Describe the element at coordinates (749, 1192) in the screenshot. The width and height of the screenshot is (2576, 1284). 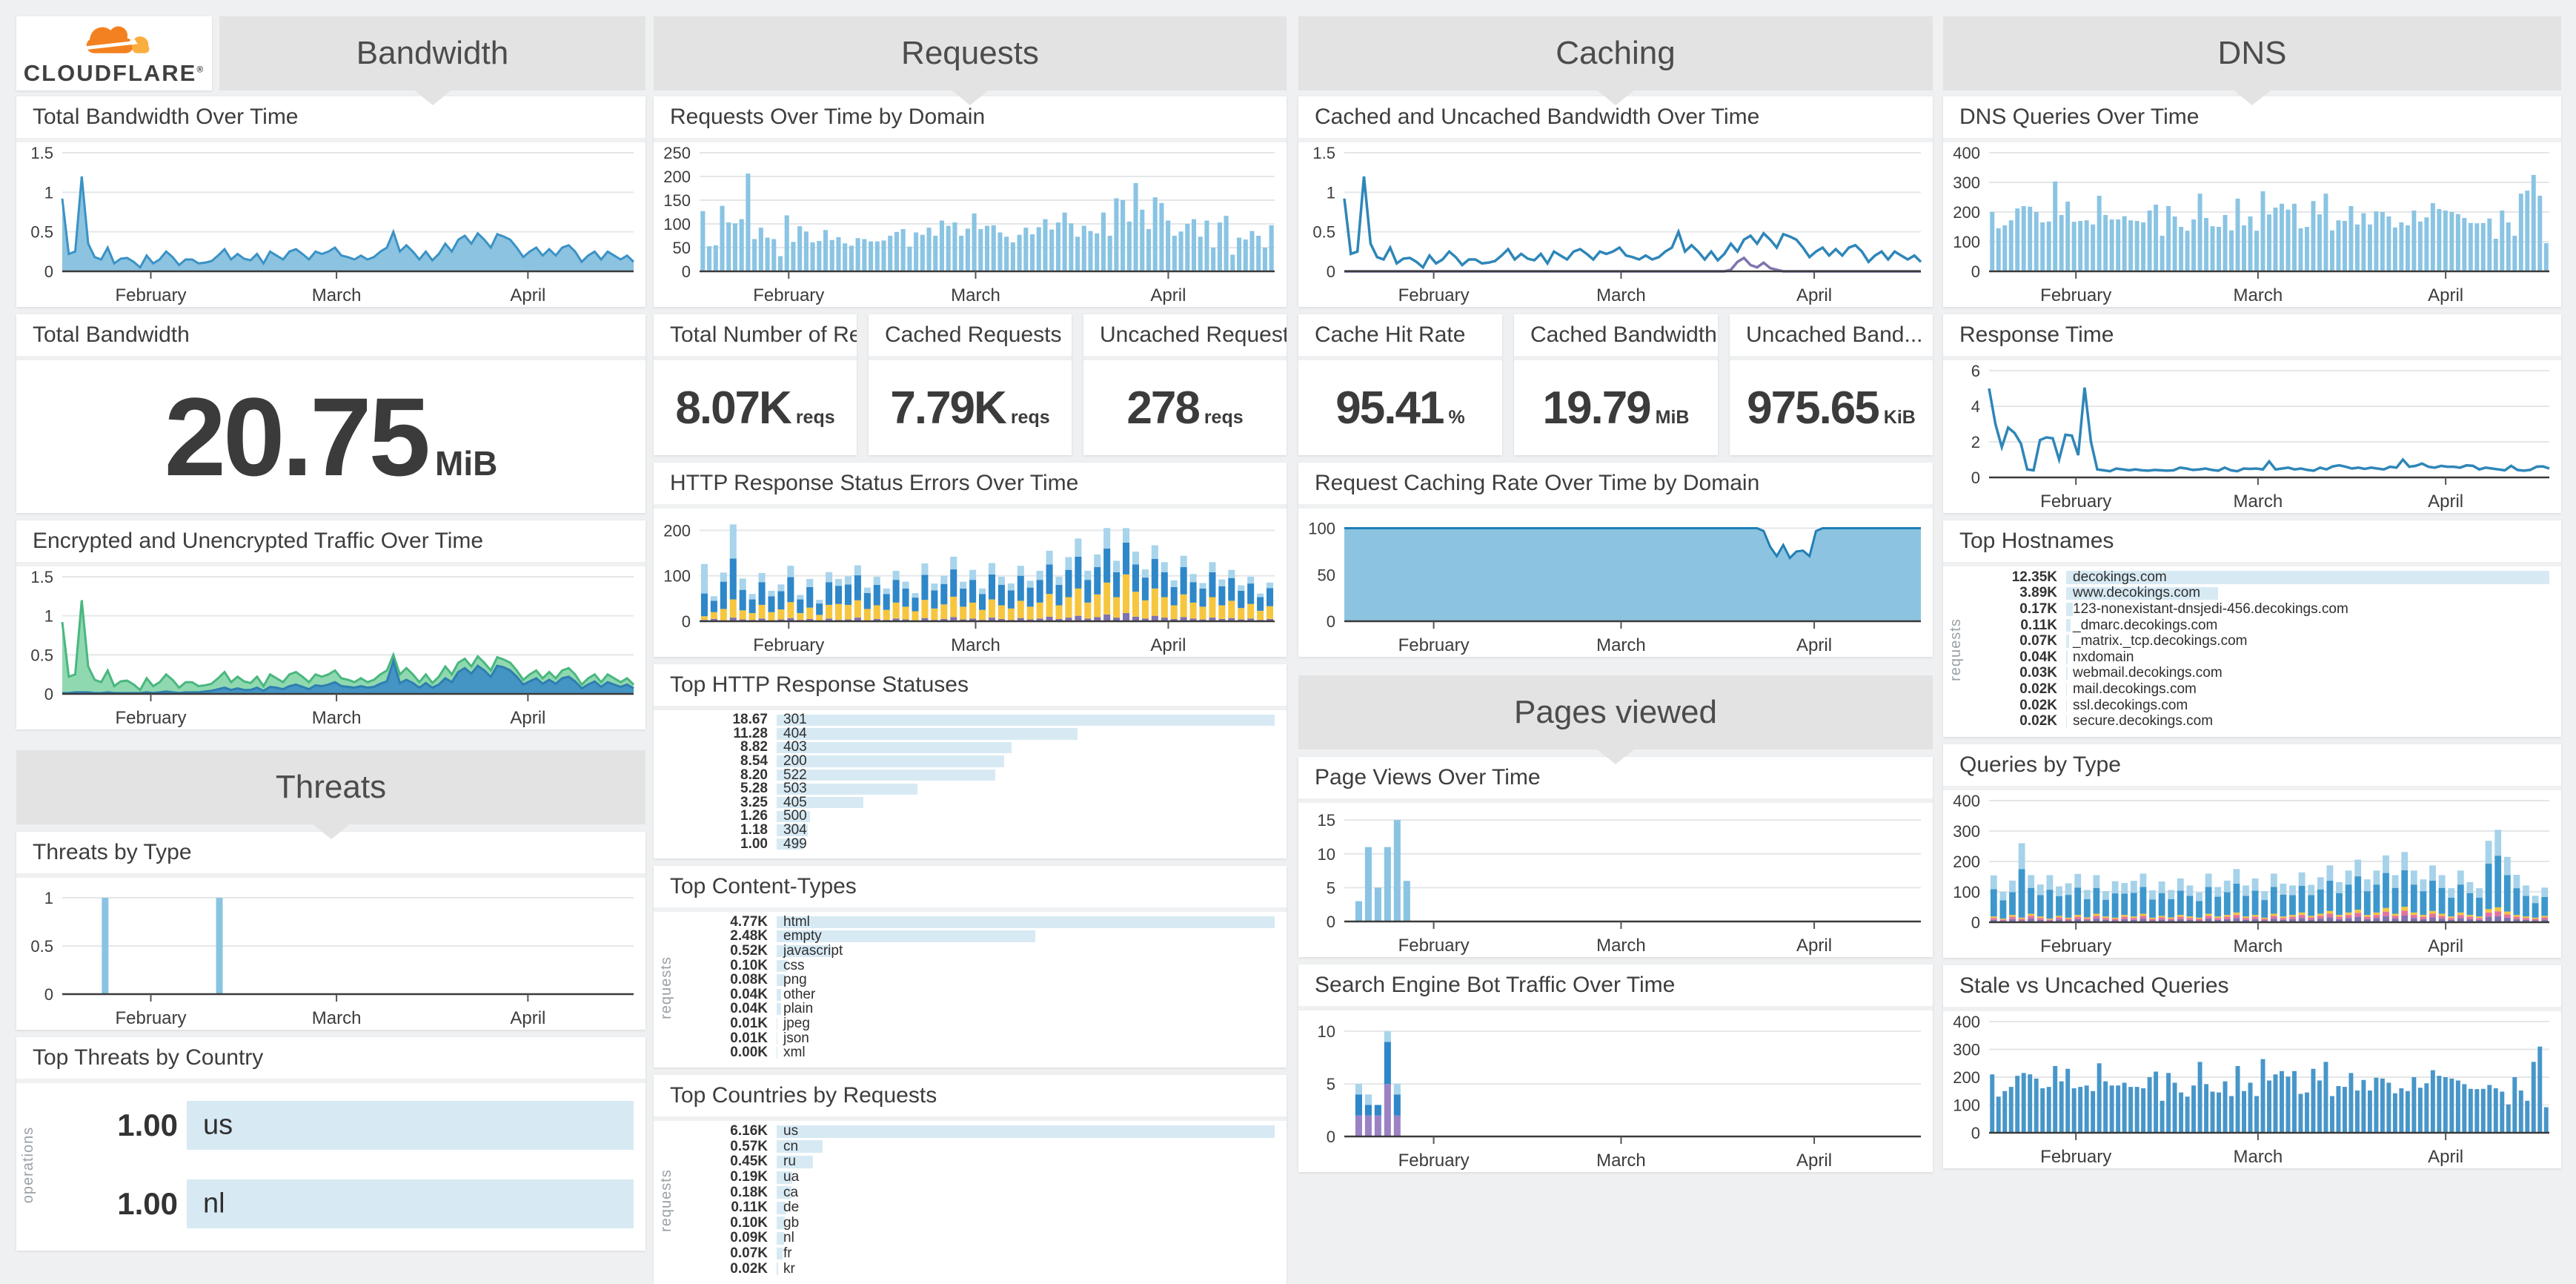
I see `list-item-value: 0.18K` at that location.